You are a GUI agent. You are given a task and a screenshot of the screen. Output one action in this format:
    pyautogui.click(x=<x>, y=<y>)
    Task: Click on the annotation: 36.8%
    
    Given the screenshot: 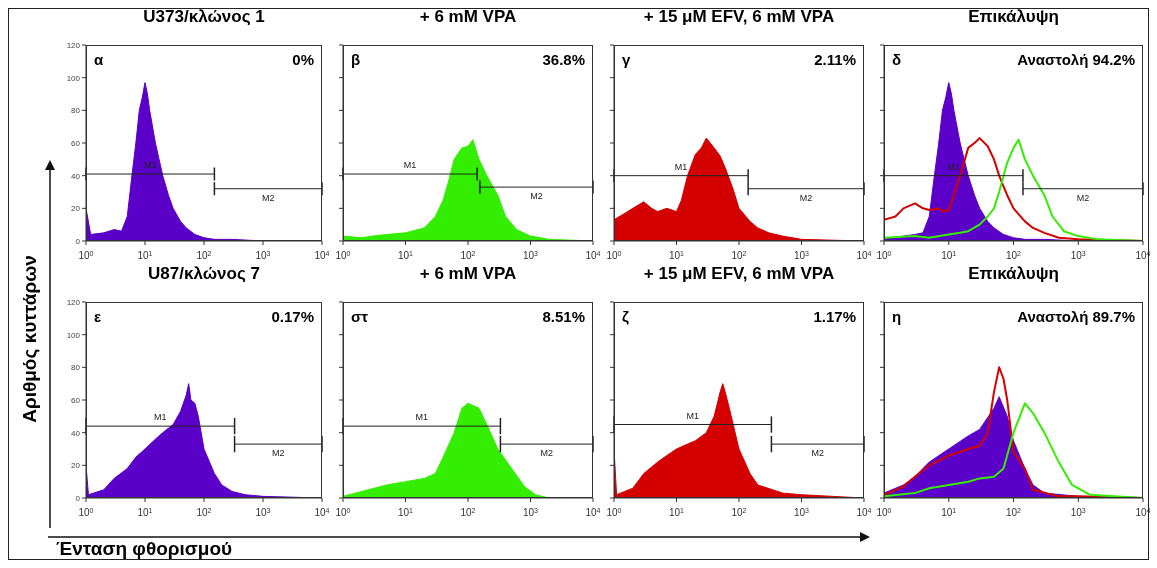 What is the action you would take?
    pyautogui.click(x=563, y=59)
    